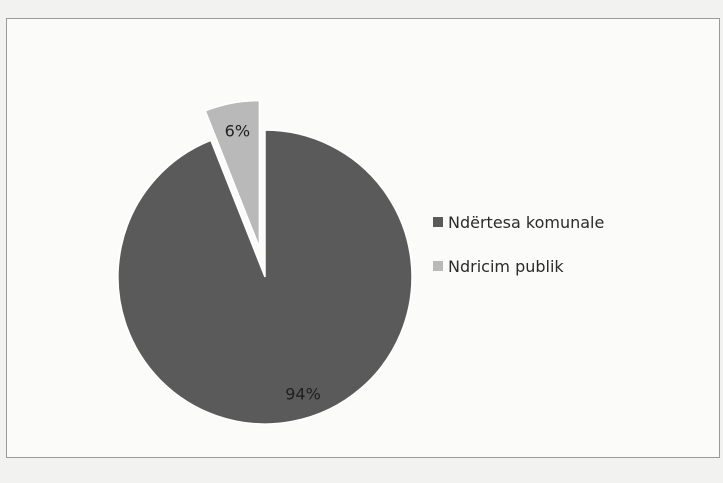  What do you see at coordinates (232, 173) in the screenshot?
I see `pie-slice-ndricim-publik` at bounding box center [232, 173].